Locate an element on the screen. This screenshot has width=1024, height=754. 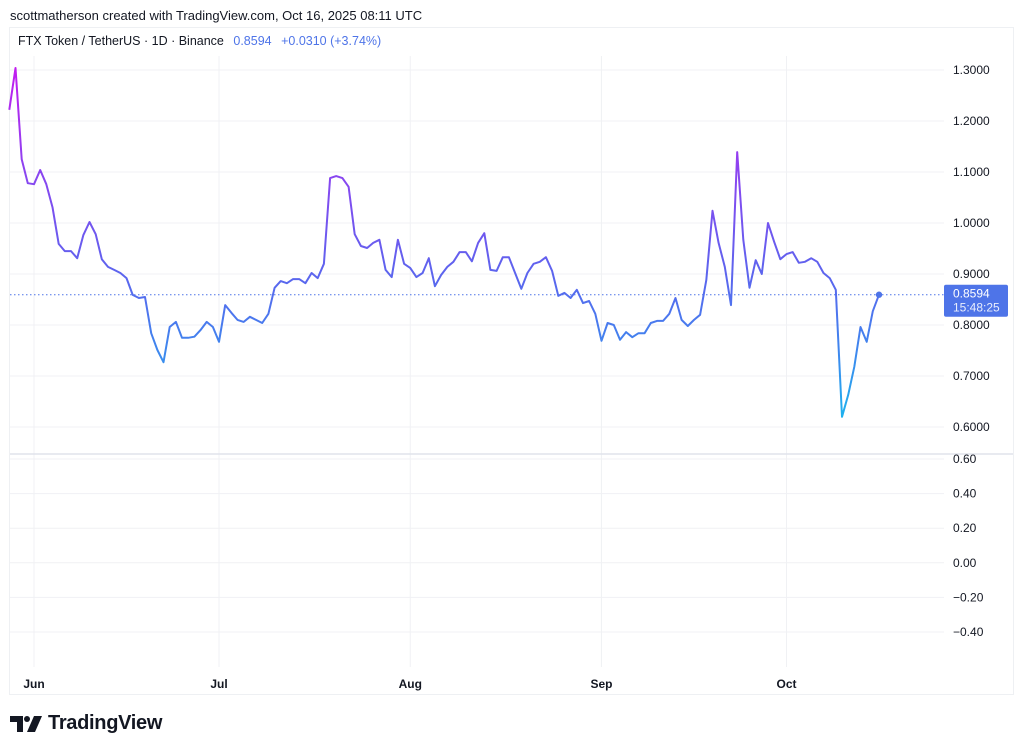
indicator-y-tick-label: 0.00 is located at coordinates (965, 563).